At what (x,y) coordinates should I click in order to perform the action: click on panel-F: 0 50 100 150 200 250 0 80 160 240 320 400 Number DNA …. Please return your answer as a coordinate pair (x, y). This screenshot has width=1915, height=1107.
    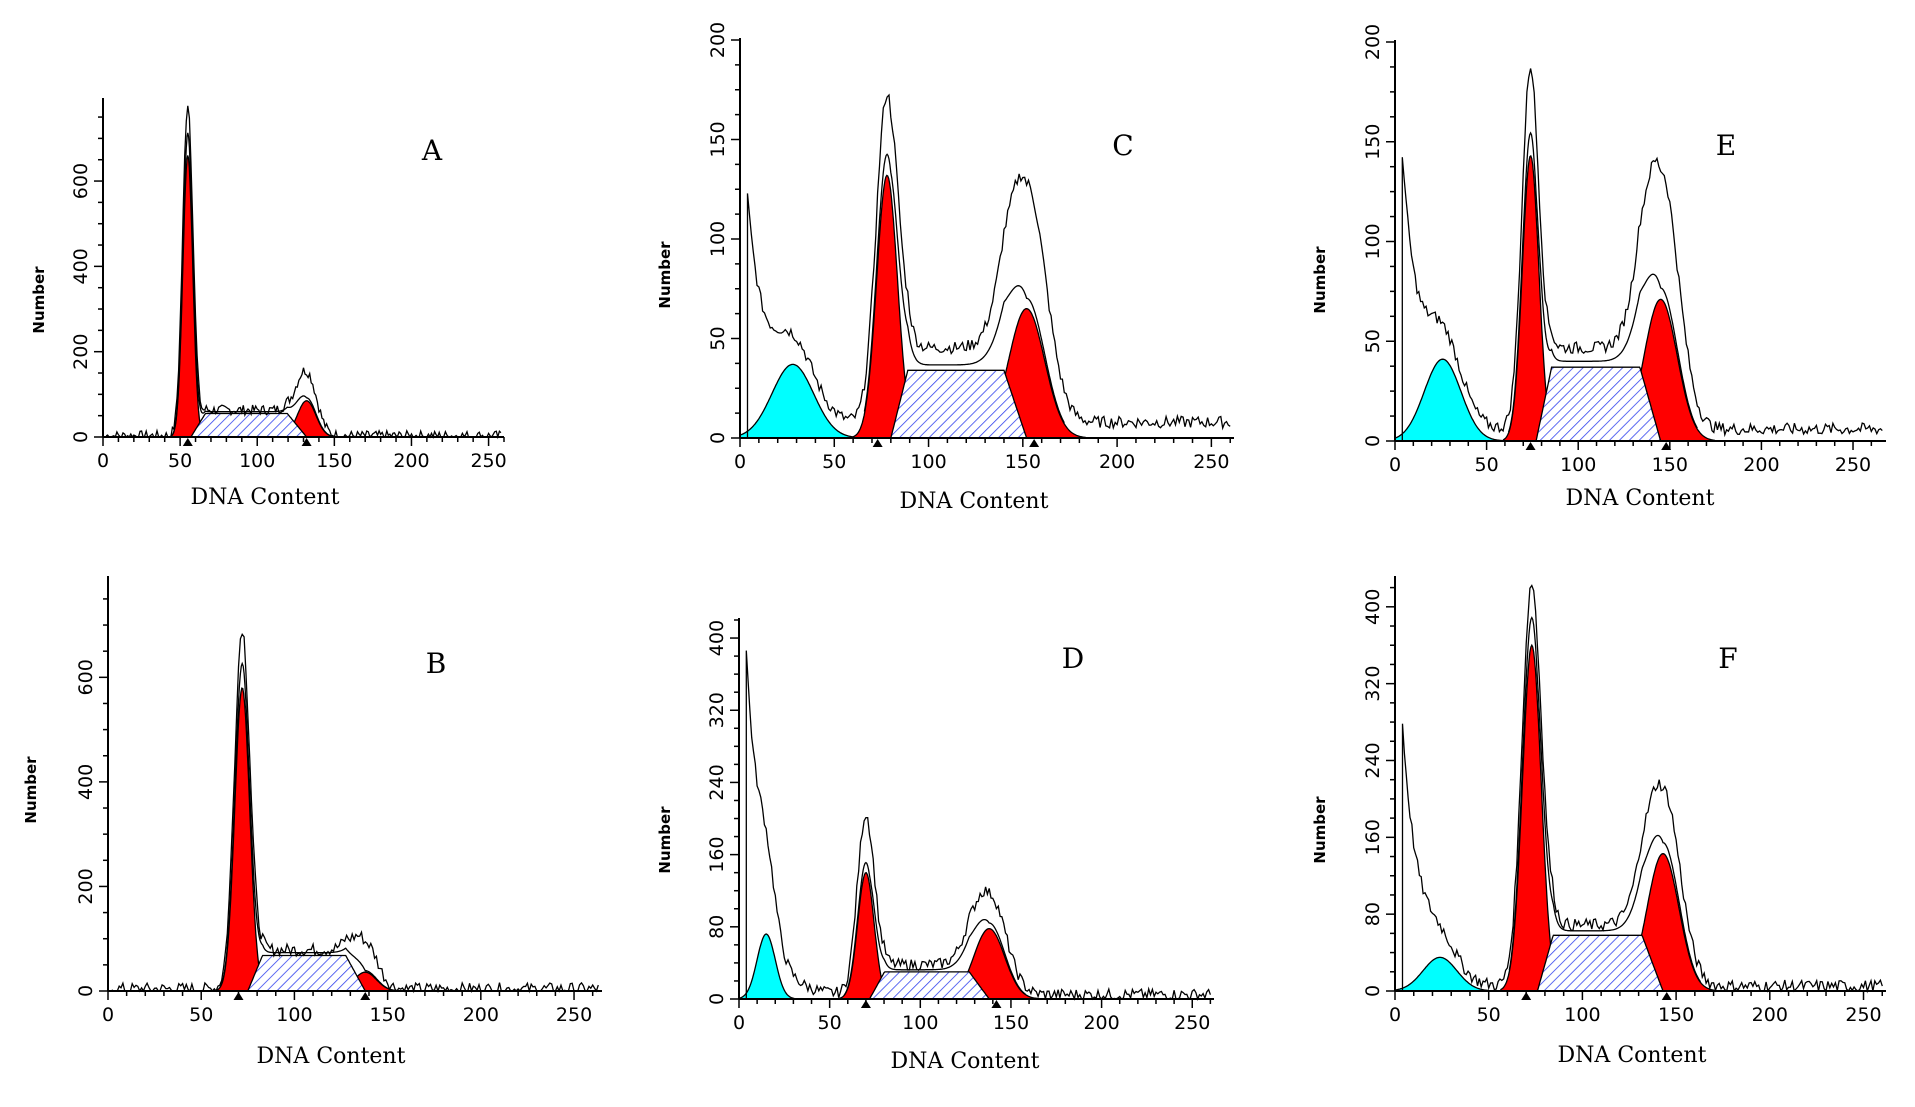
    Looking at the image, I should click on (1598, 822).